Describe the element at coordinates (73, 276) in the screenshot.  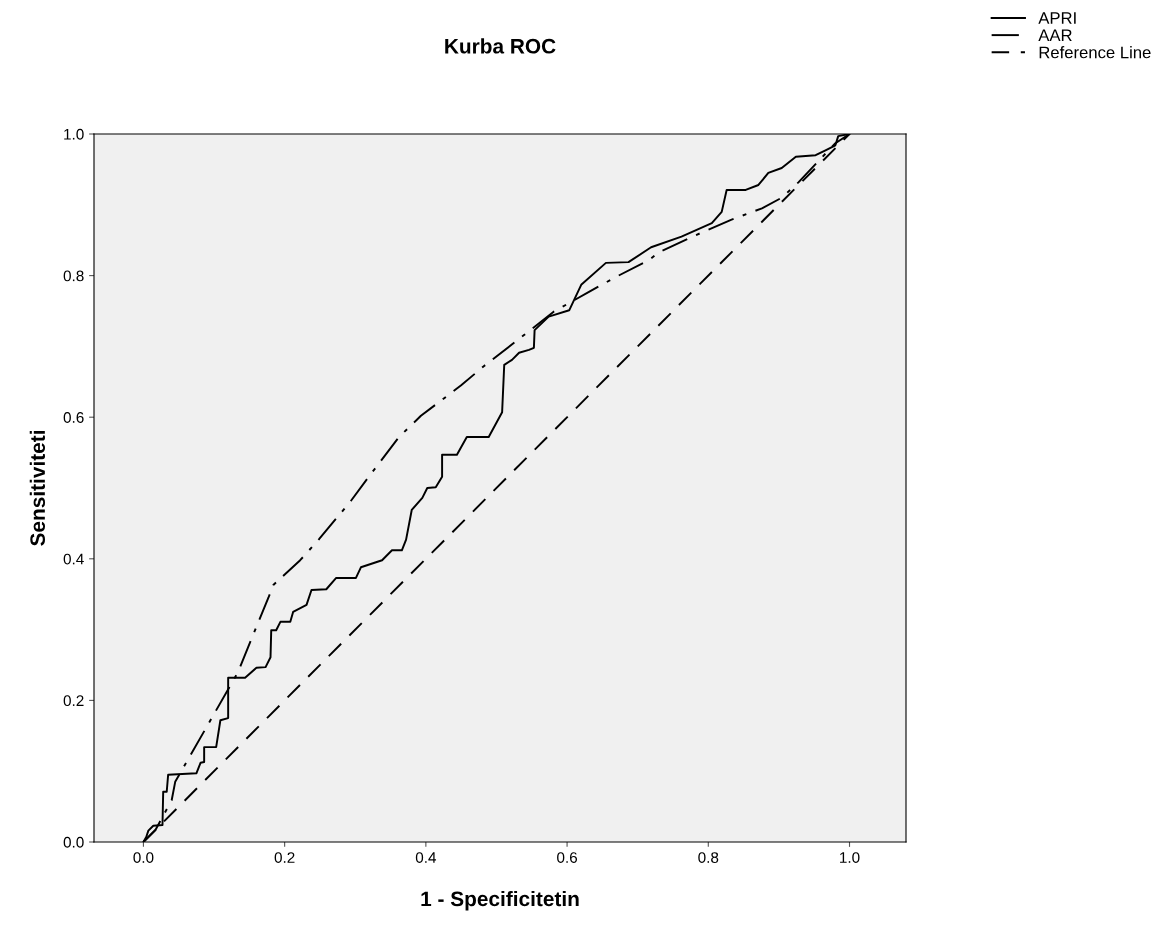
I see `y-tick-label: 0.8` at that location.